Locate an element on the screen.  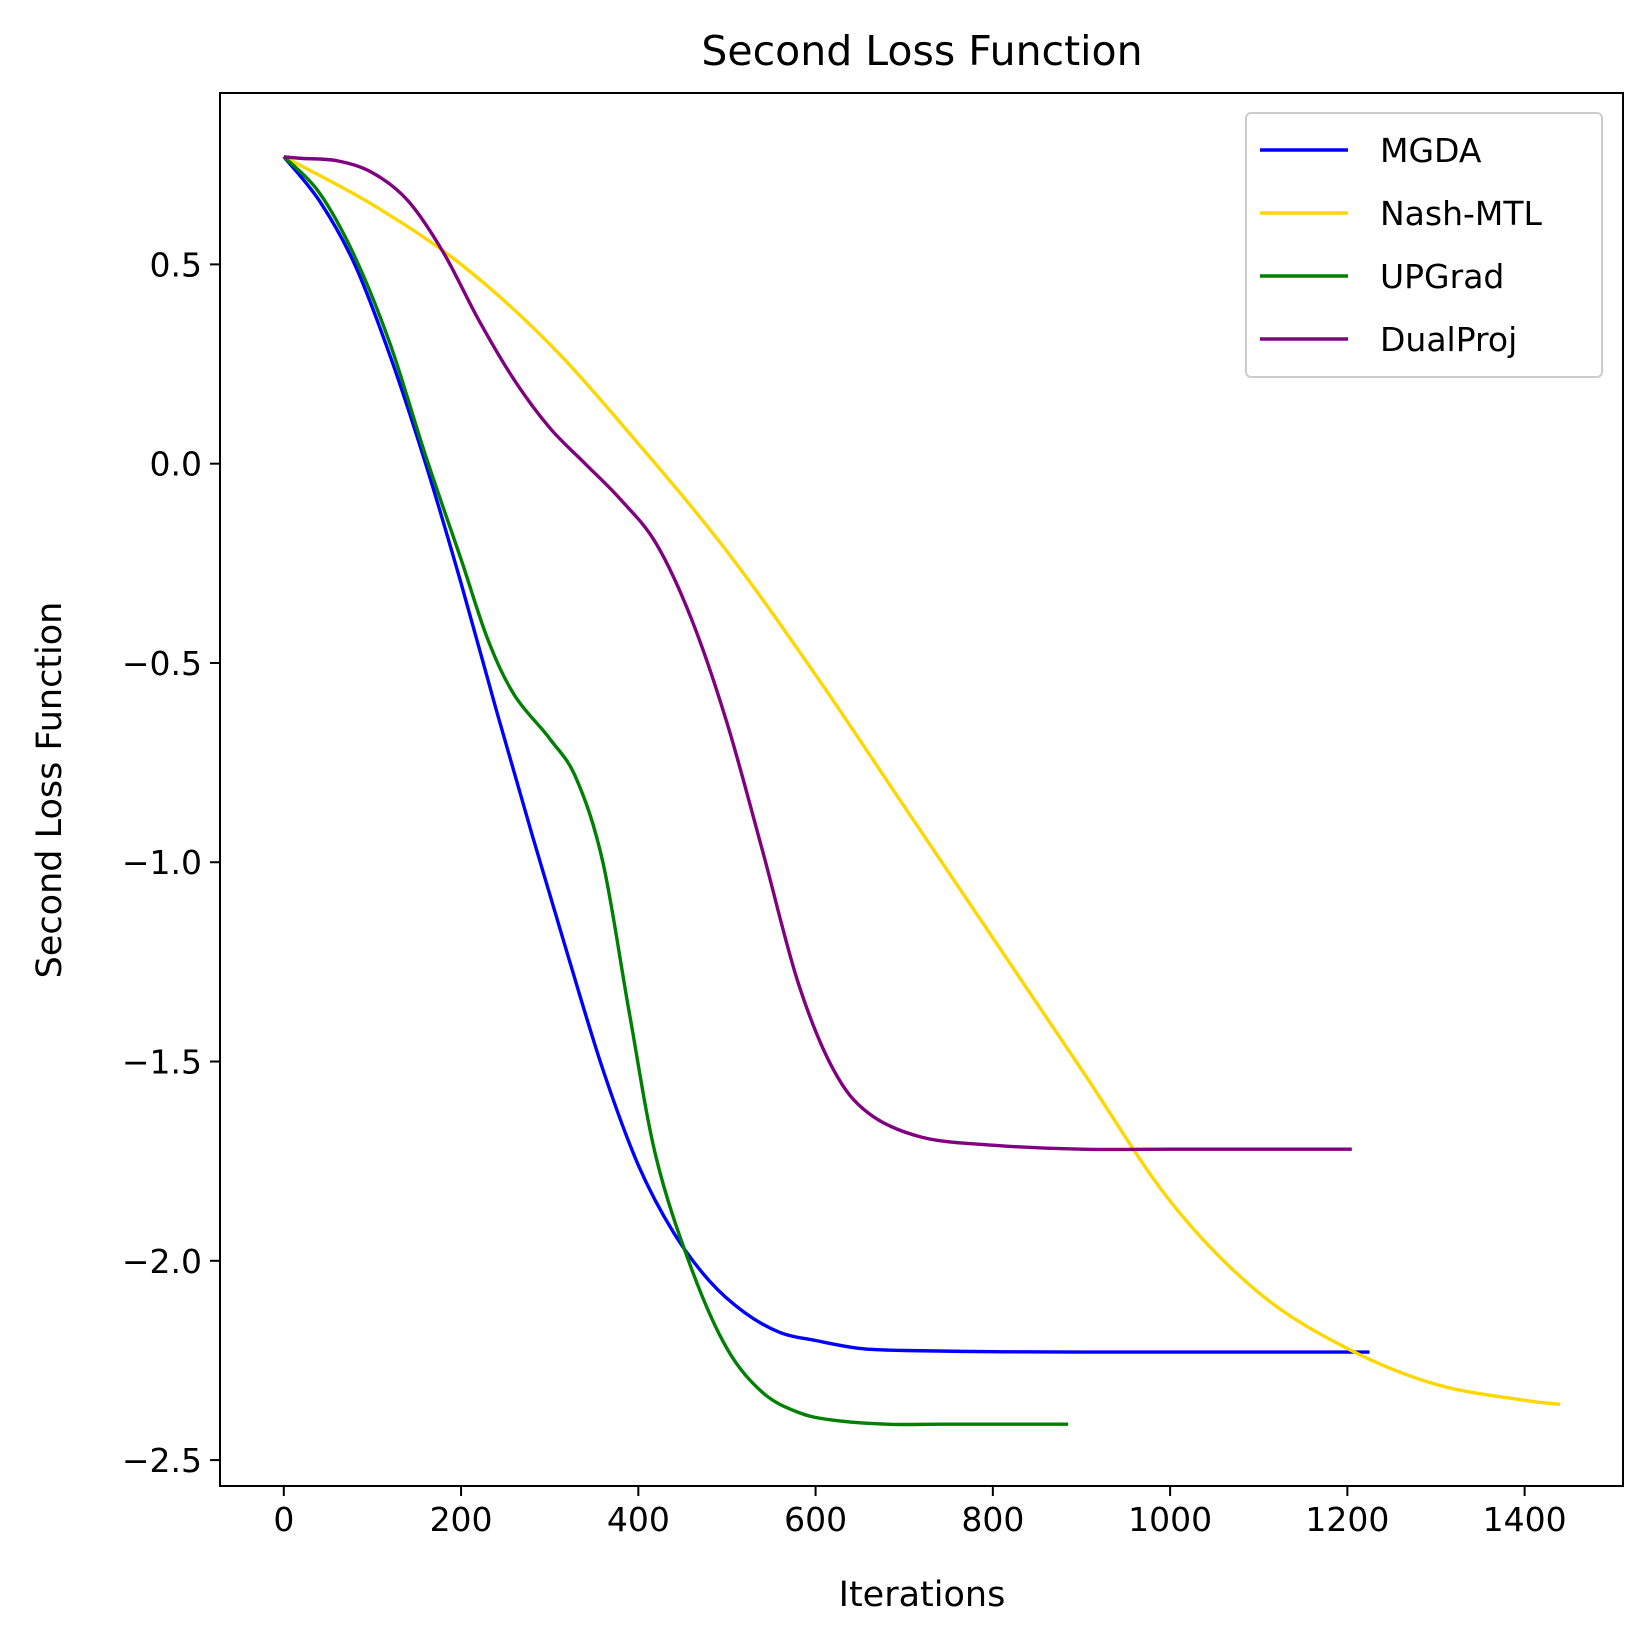
y-tick-label: −0.5 is located at coordinates (162, 663).